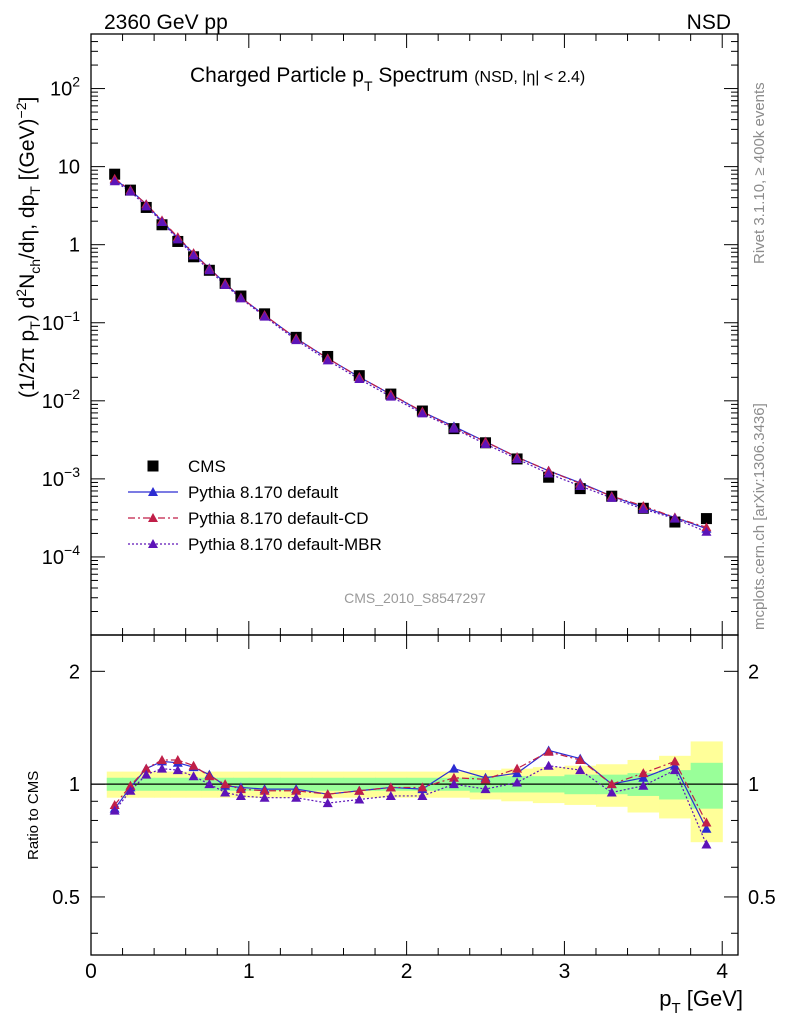 This screenshot has width=786, height=1024. What do you see at coordinates (33, 815) in the screenshot?
I see `ratio-y-axis-label: Ratio to CMS` at bounding box center [33, 815].